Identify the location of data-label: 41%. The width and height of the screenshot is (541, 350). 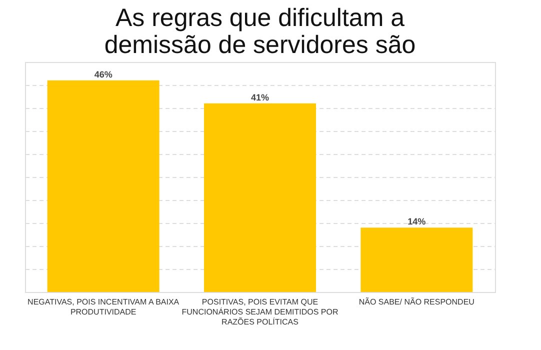
(260, 97).